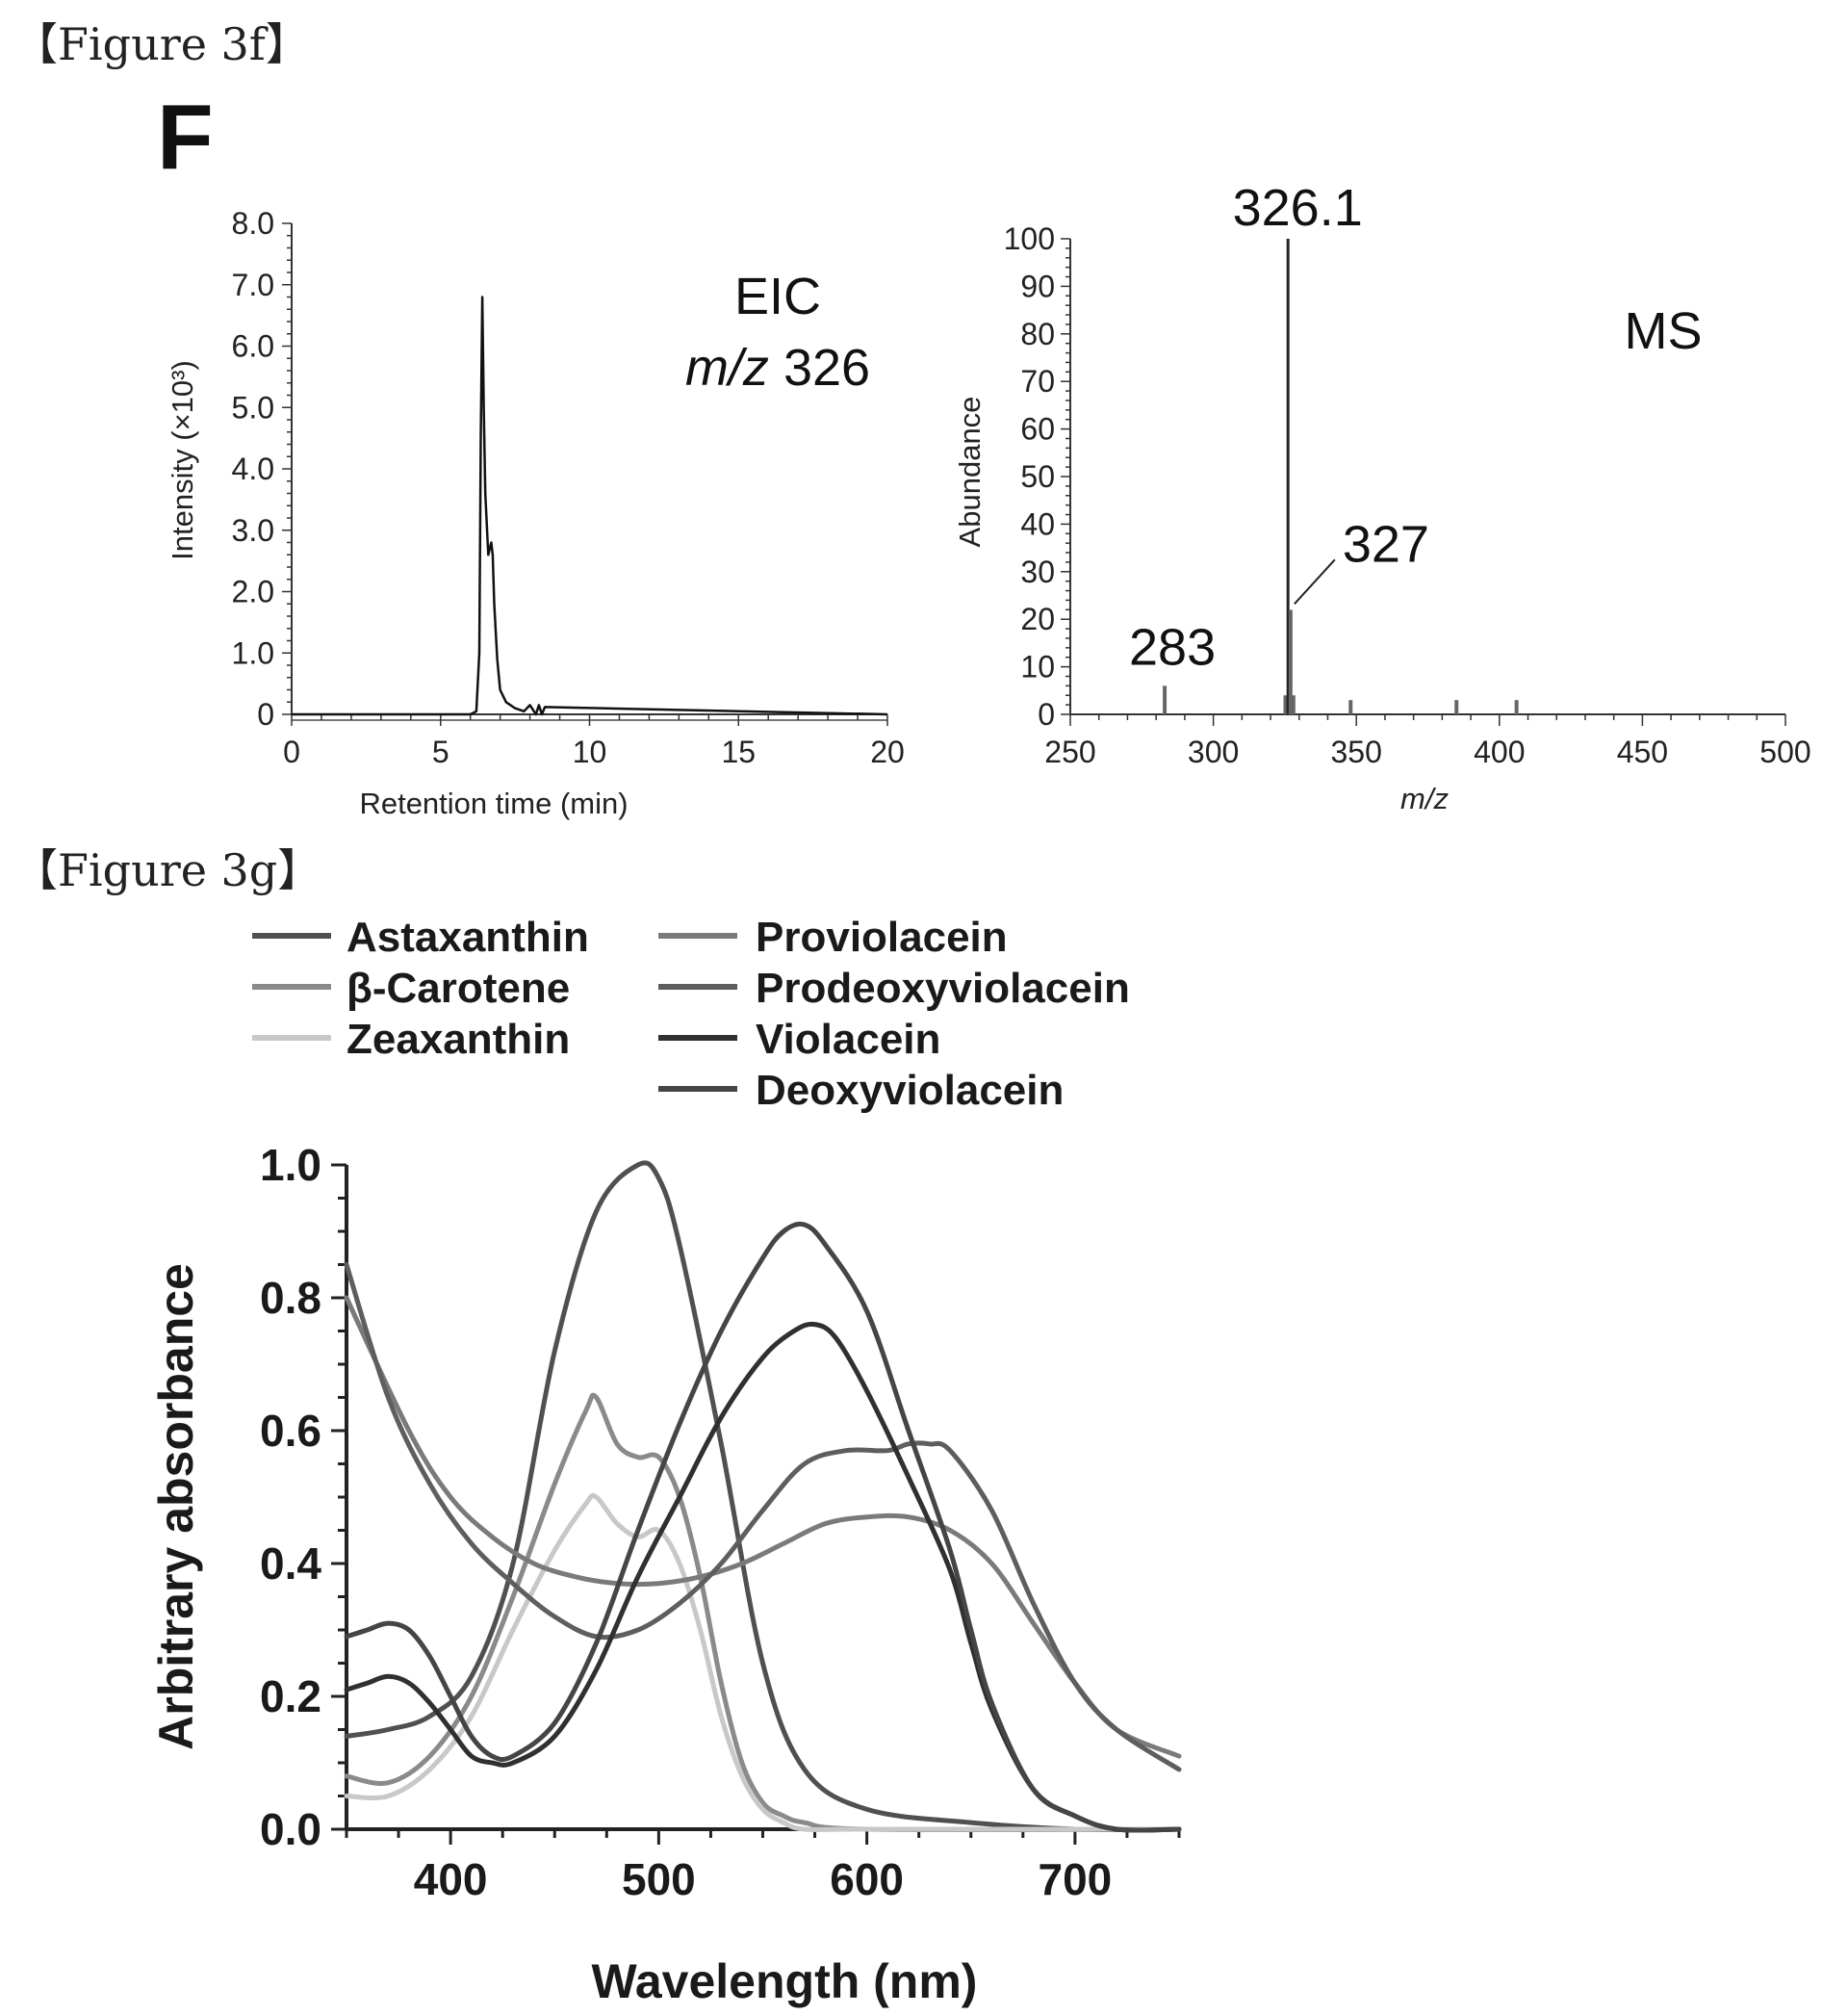  What do you see at coordinates (1037, 430) in the screenshot?
I see `ms-y-tick-label: 60` at bounding box center [1037, 430].